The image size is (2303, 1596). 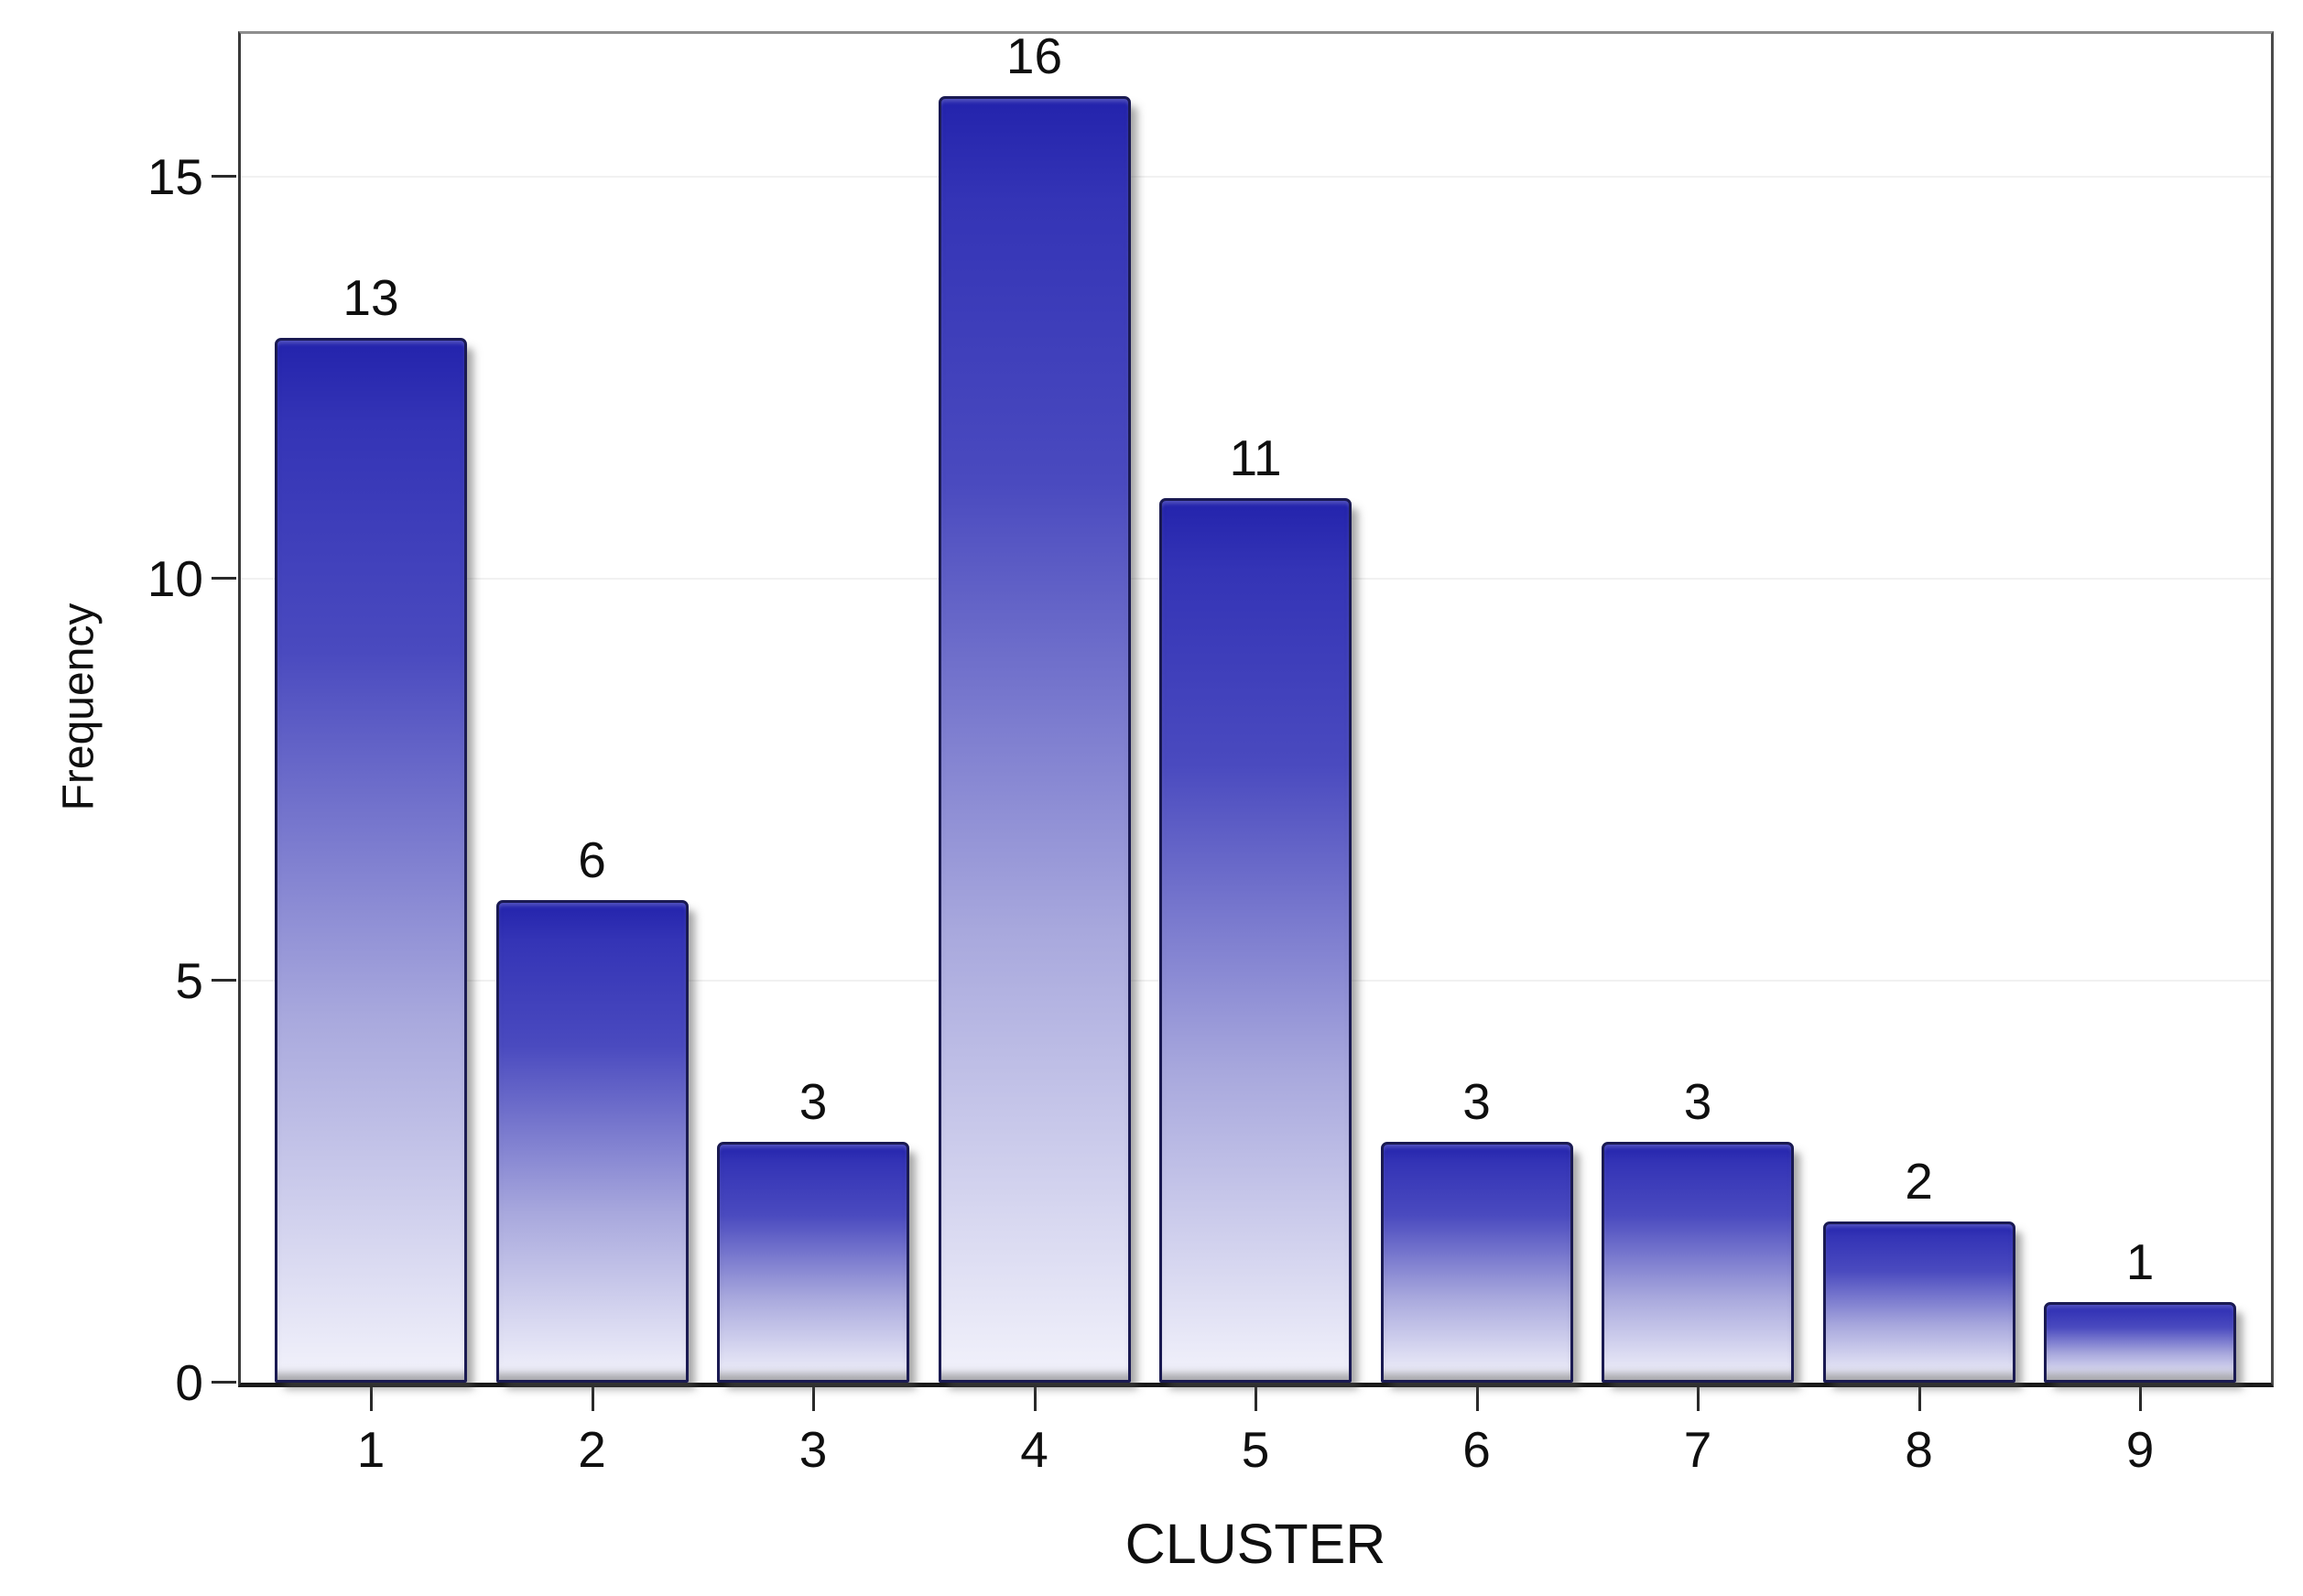 What do you see at coordinates (1255, 1544) in the screenshot?
I see `x-axis-title: CLUSTER` at bounding box center [1255, 1544].